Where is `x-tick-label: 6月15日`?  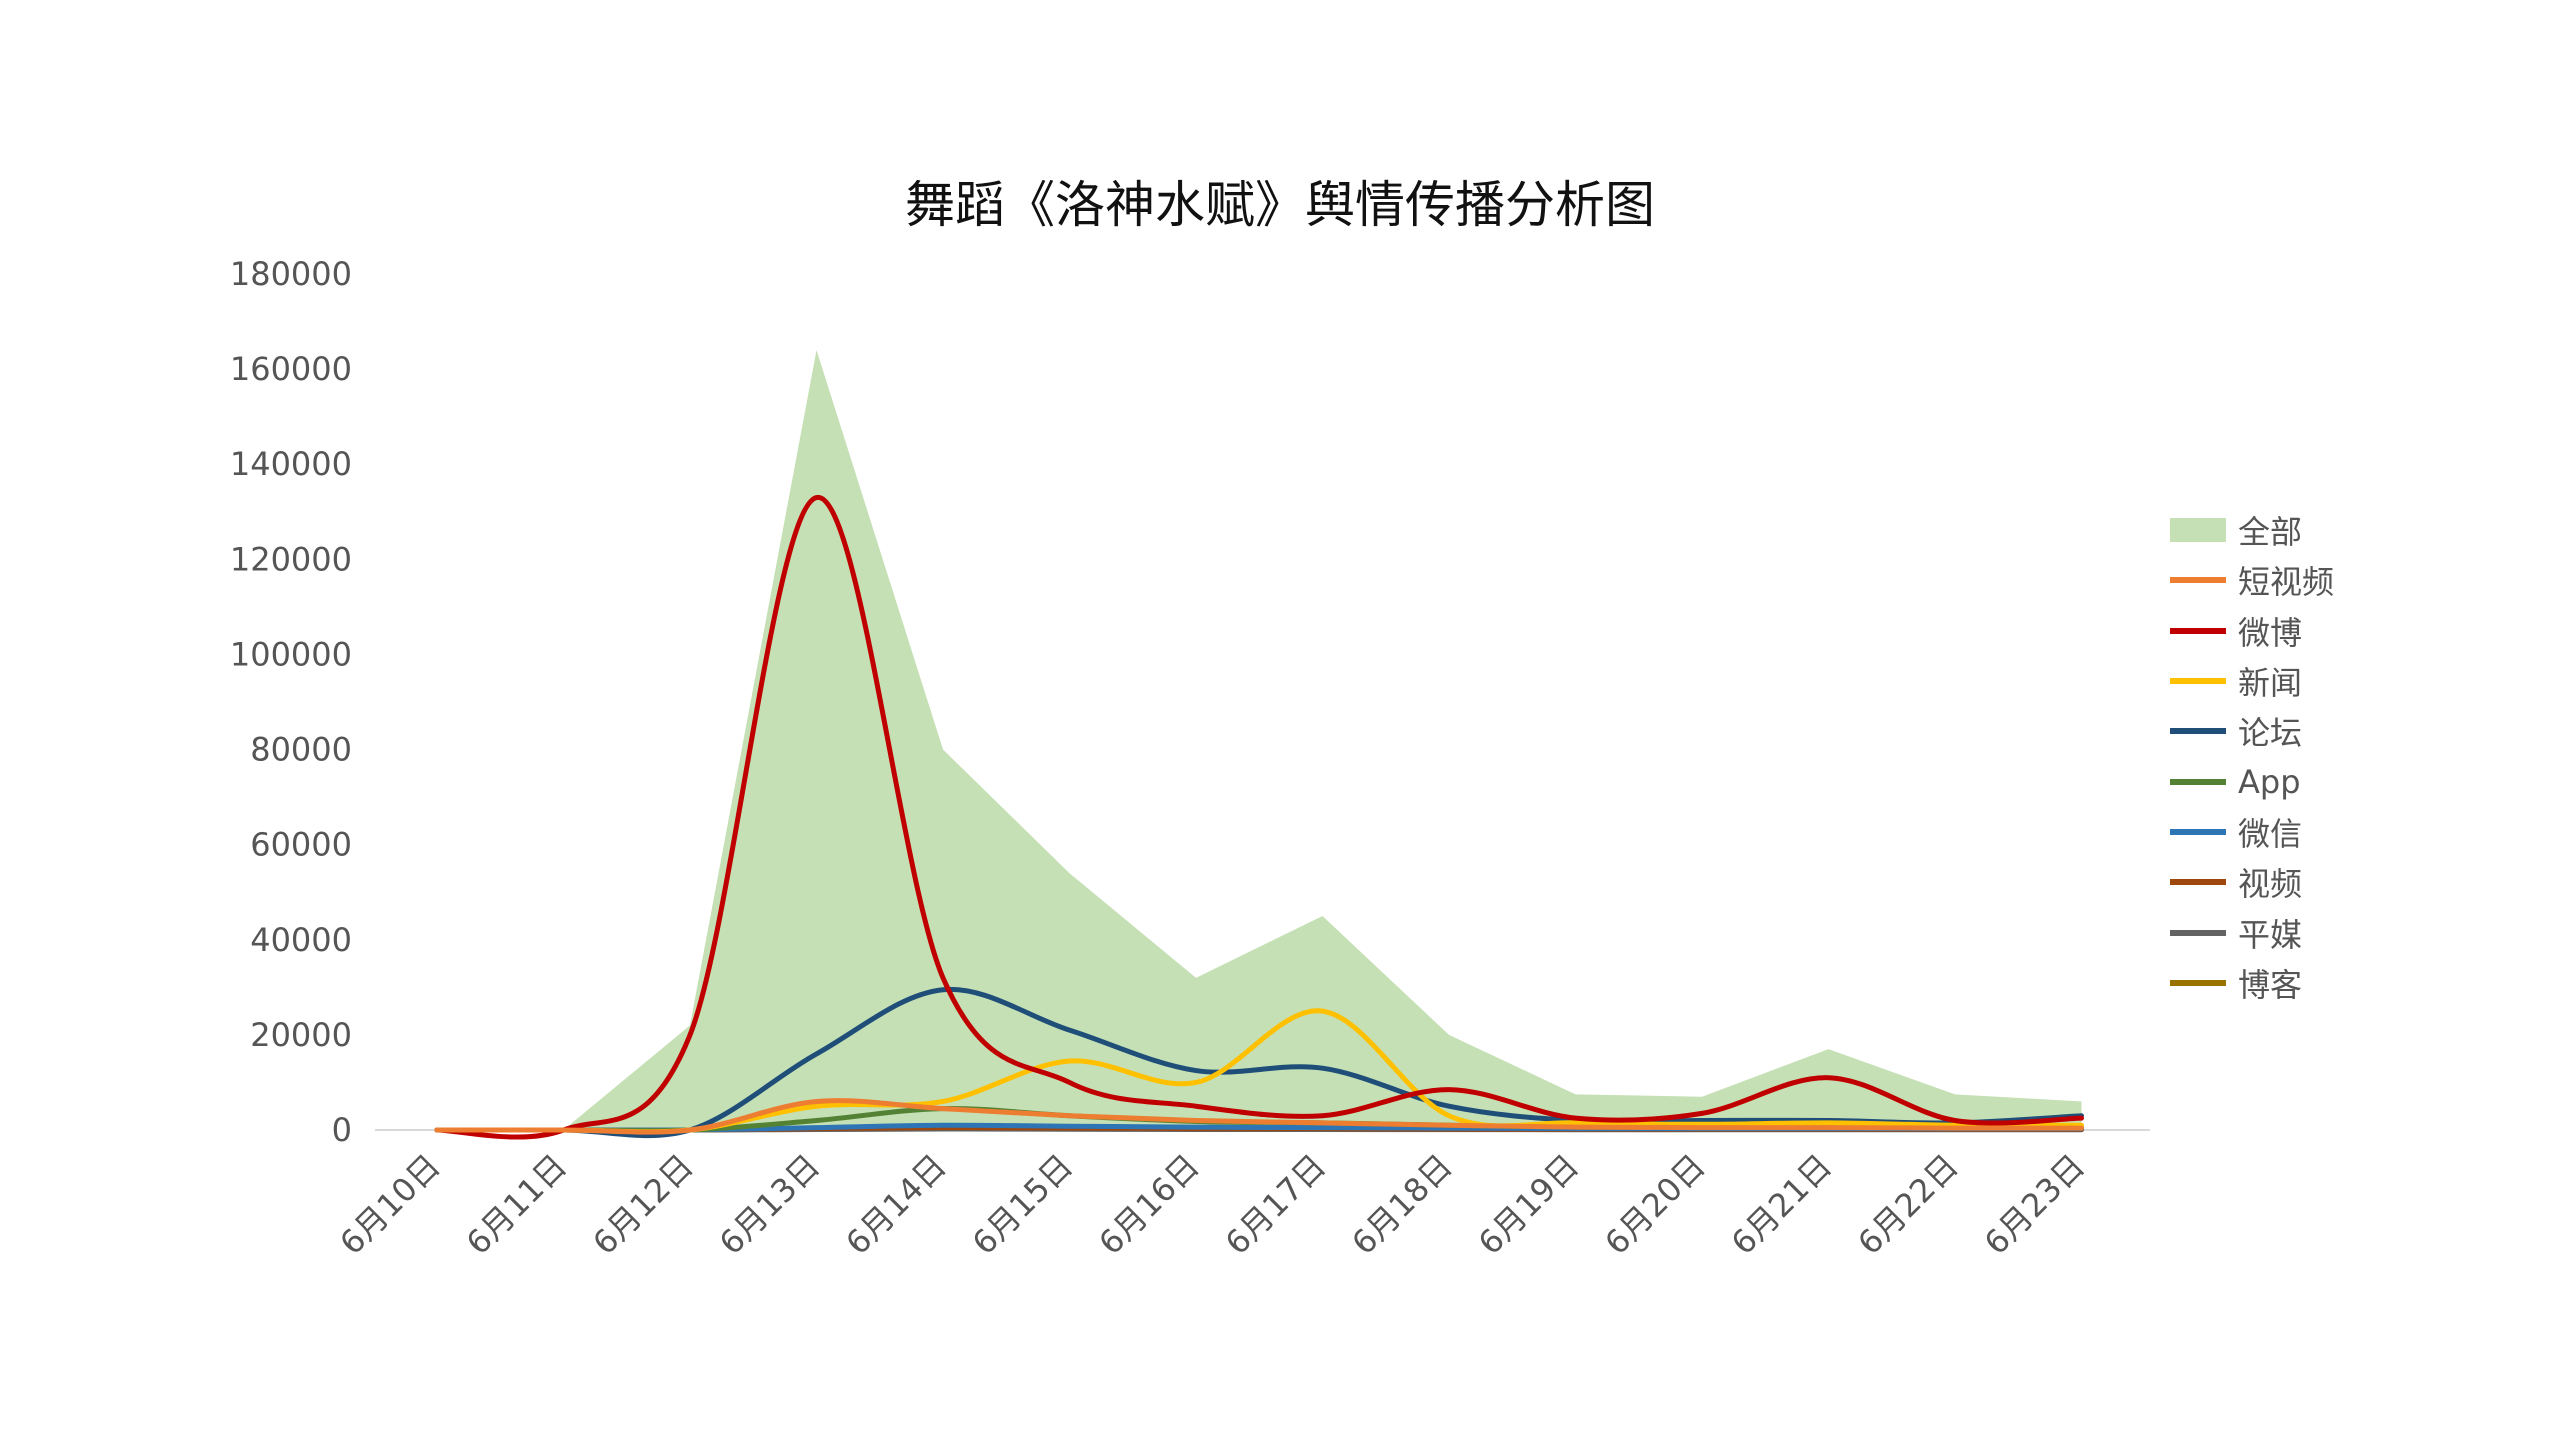 x-tick-label: 6月15日 is located at coordinates (1022, 1204).